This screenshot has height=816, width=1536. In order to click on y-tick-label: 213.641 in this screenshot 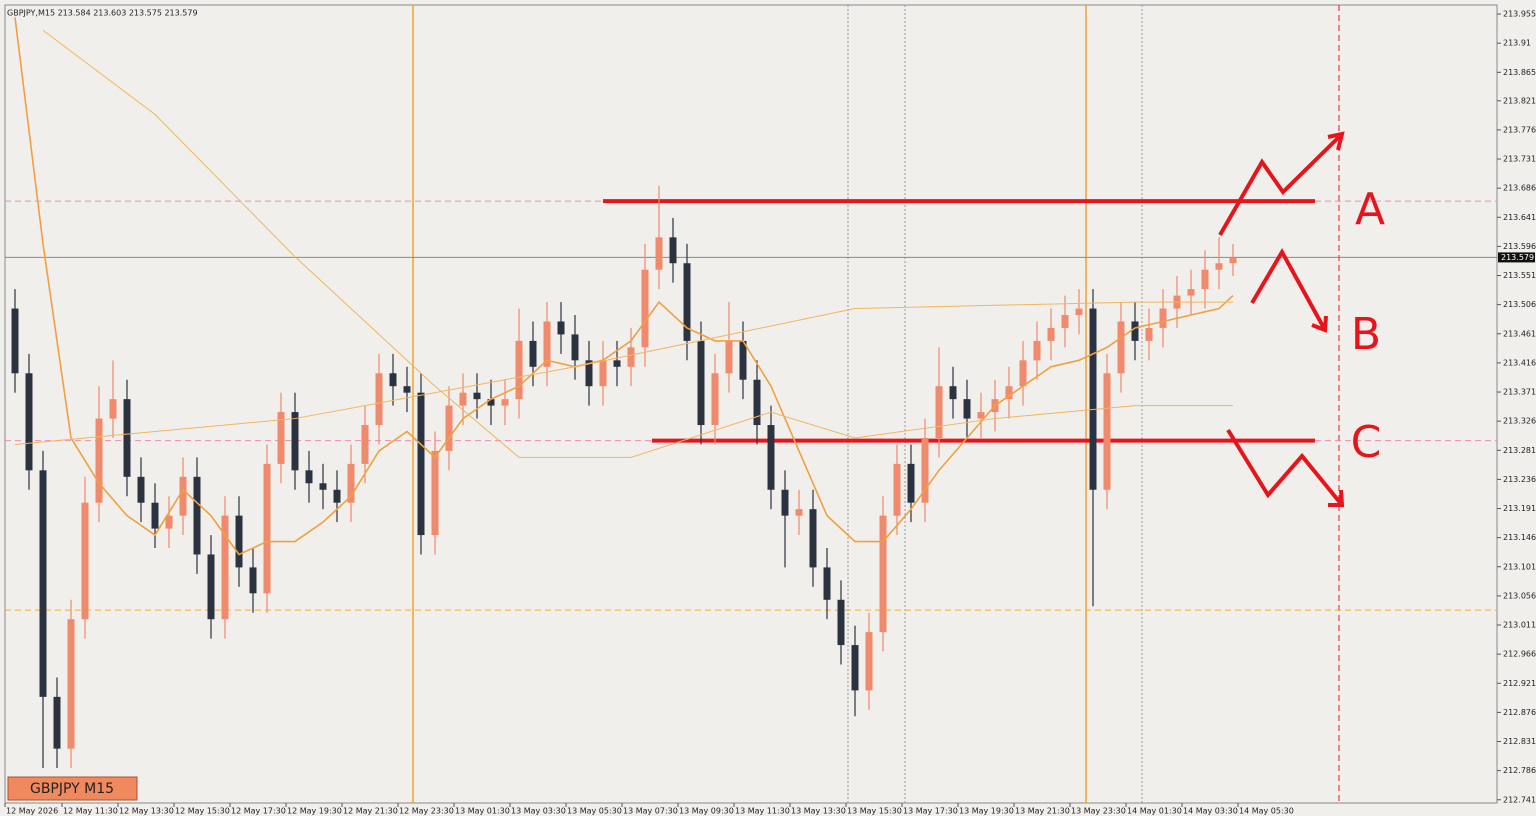, I will do `click(1519, 217)`.